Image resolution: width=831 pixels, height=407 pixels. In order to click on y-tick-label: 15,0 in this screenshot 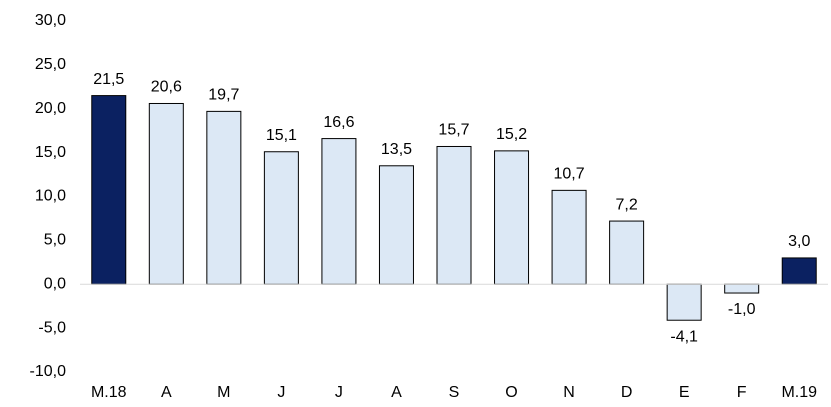, I will do `click(50, 152)`.